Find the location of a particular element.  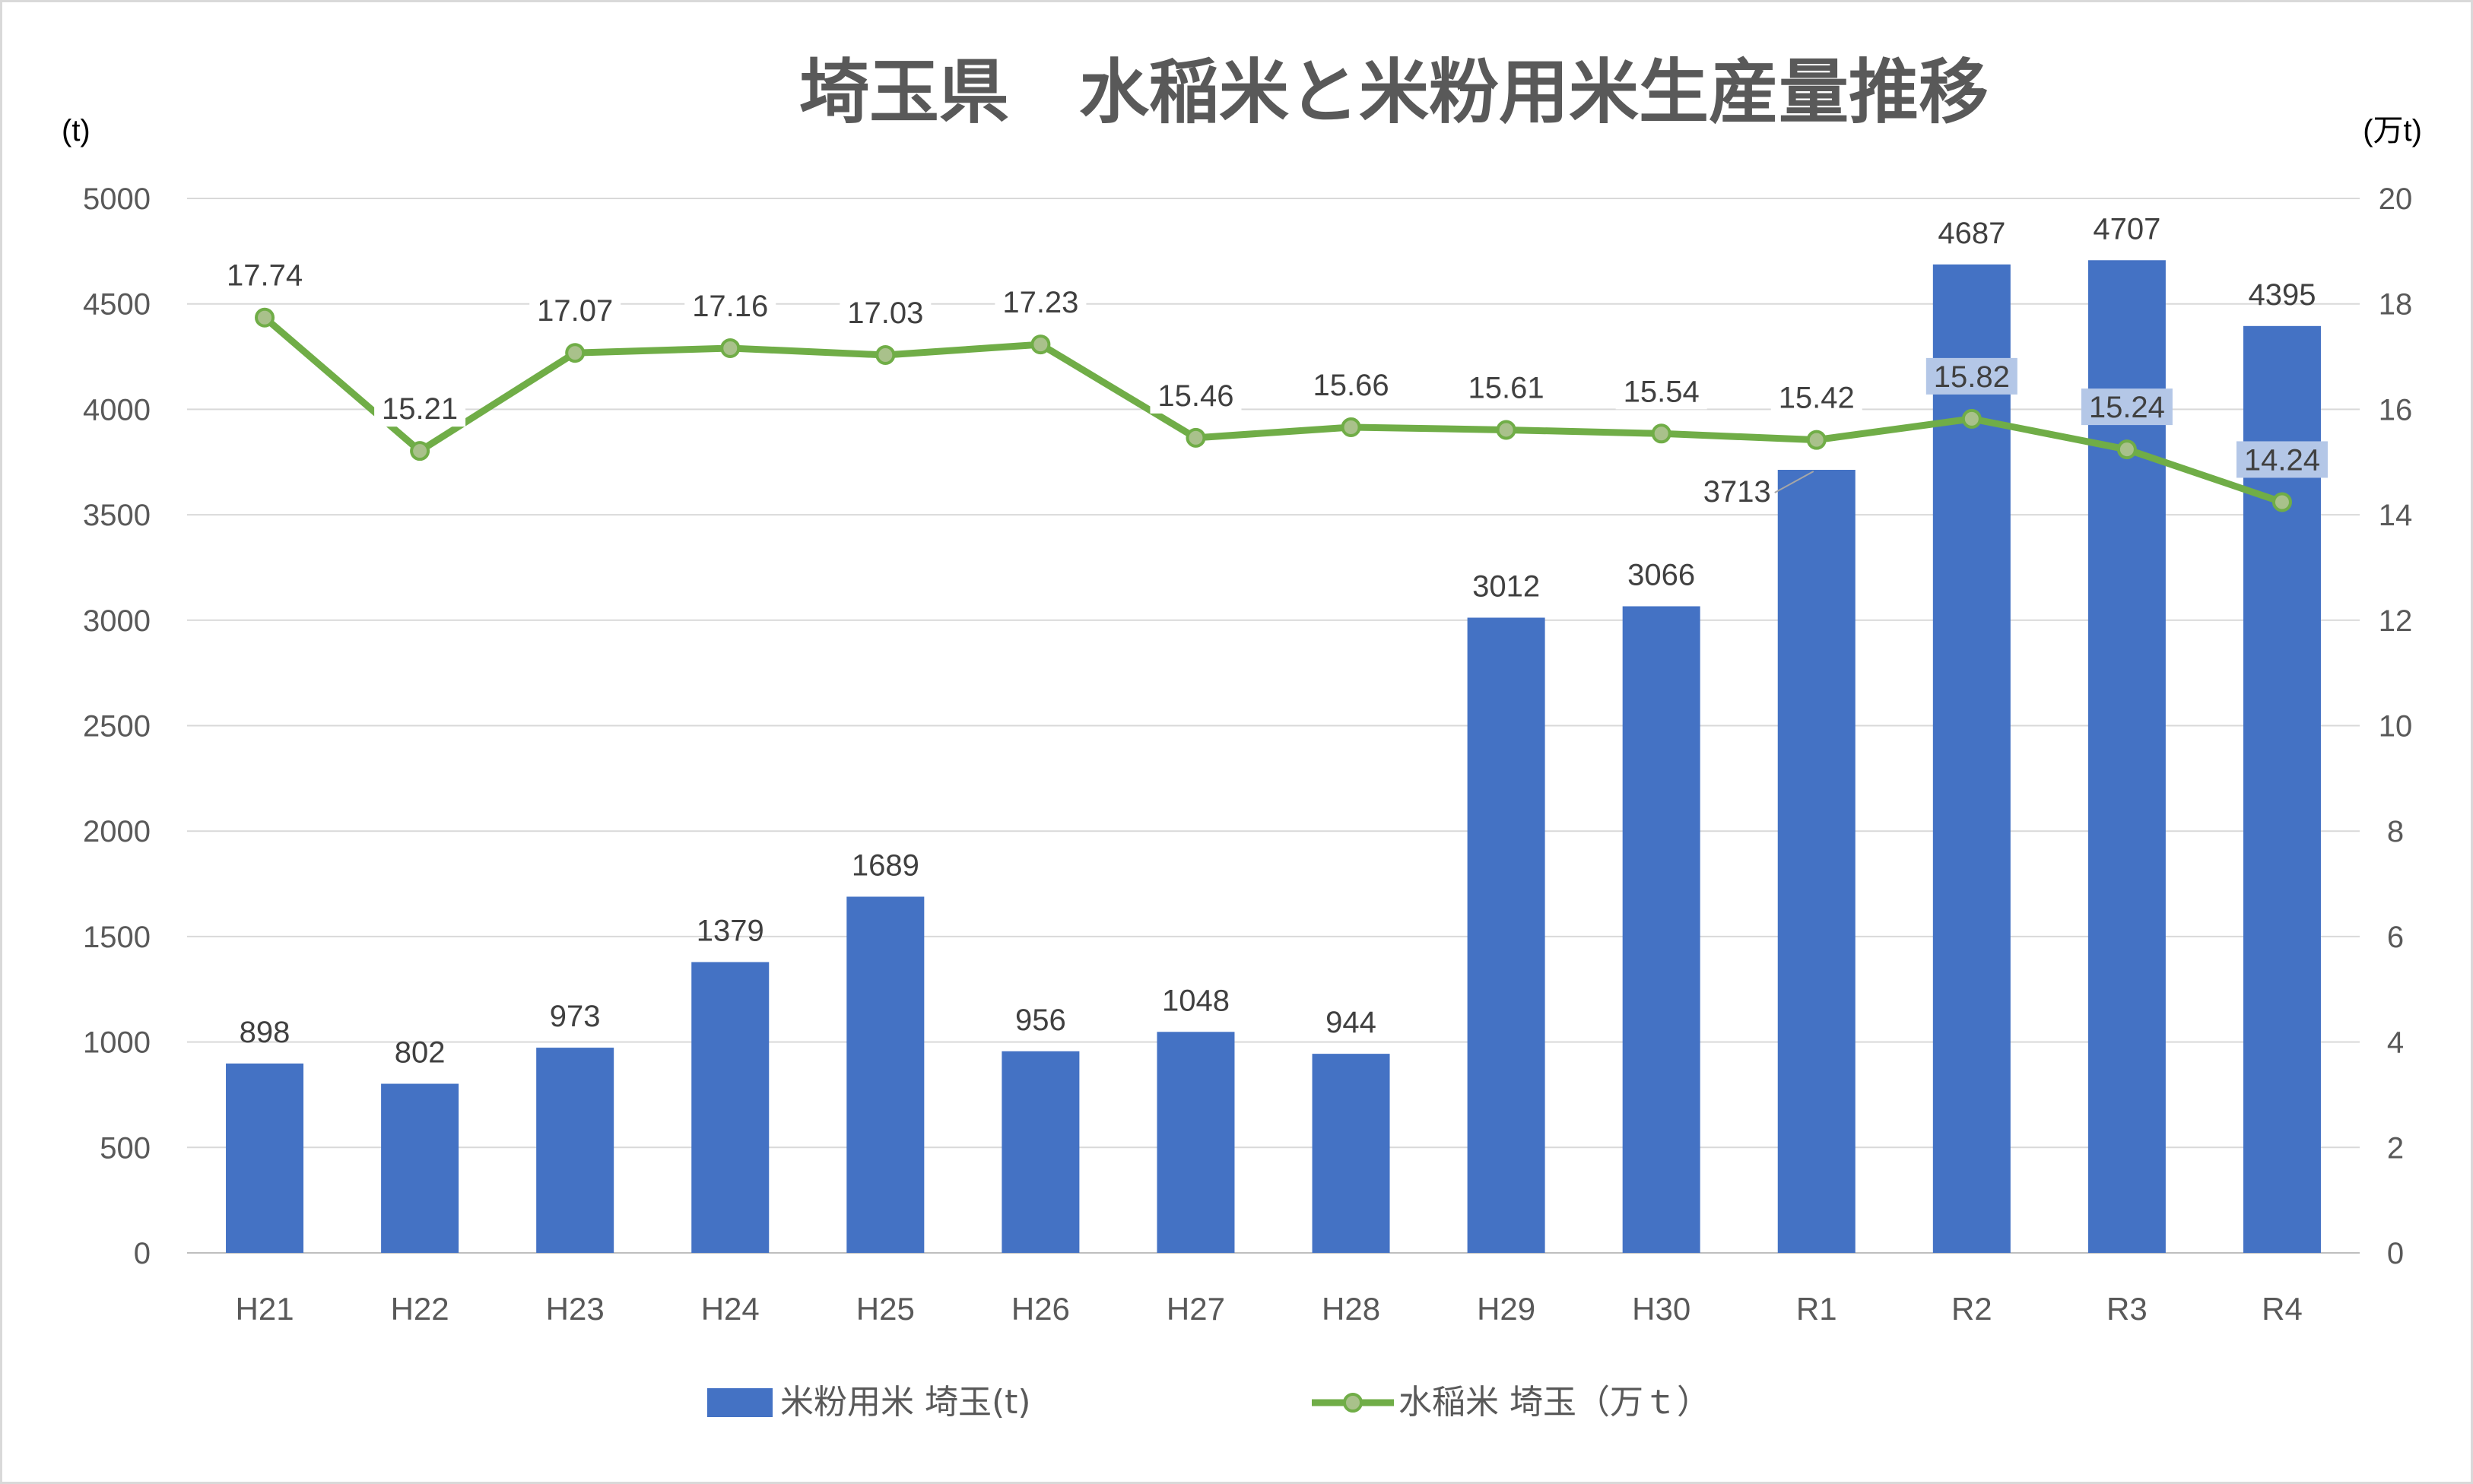

x-axis-tick-label: H27 is located at coordinates (1196, 1309).